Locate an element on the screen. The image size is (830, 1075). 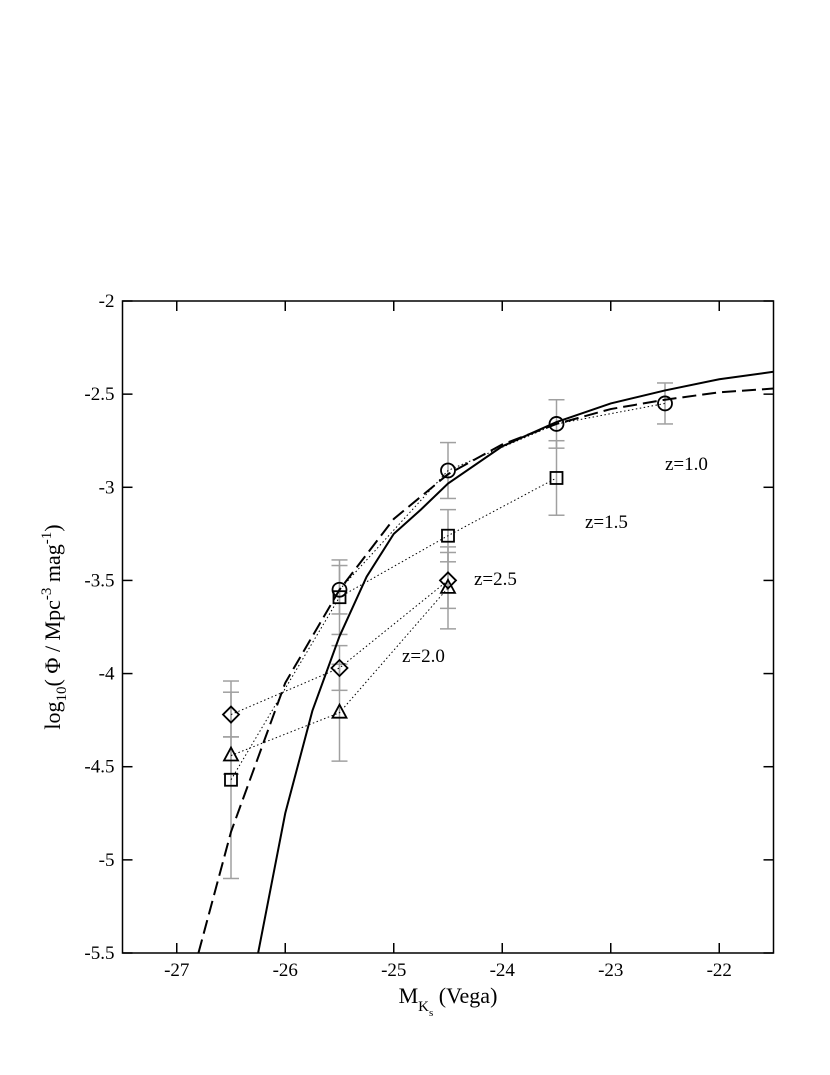
y-label-part: log is located at coordinates (52, 715).